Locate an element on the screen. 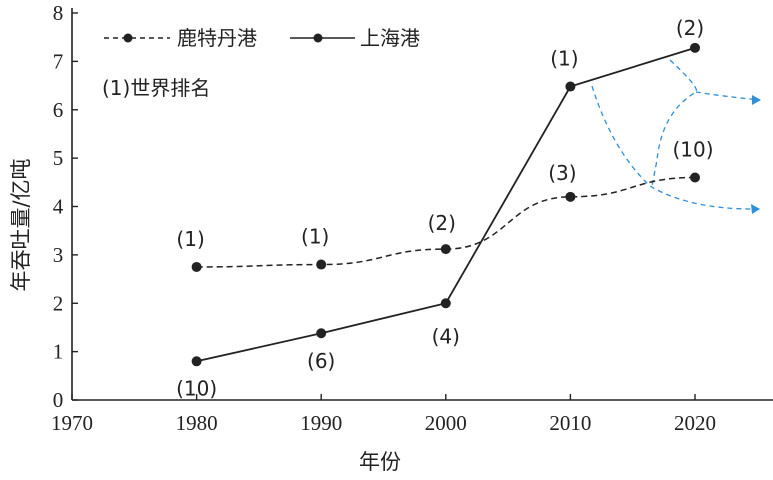 This screenshot has height=480, width=773. y-tick-label: 6 is located at coordinates (58, 110).